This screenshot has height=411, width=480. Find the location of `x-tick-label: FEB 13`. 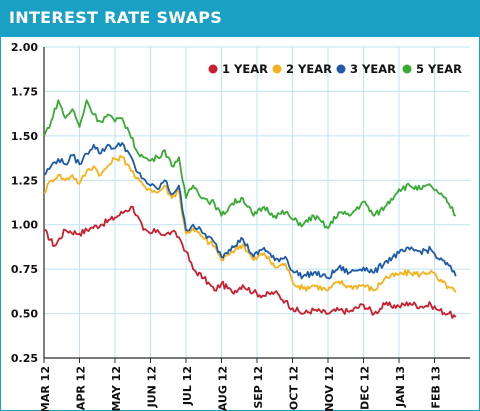

x-tick-label: FEB 13 is located at coordinates (436, 387).